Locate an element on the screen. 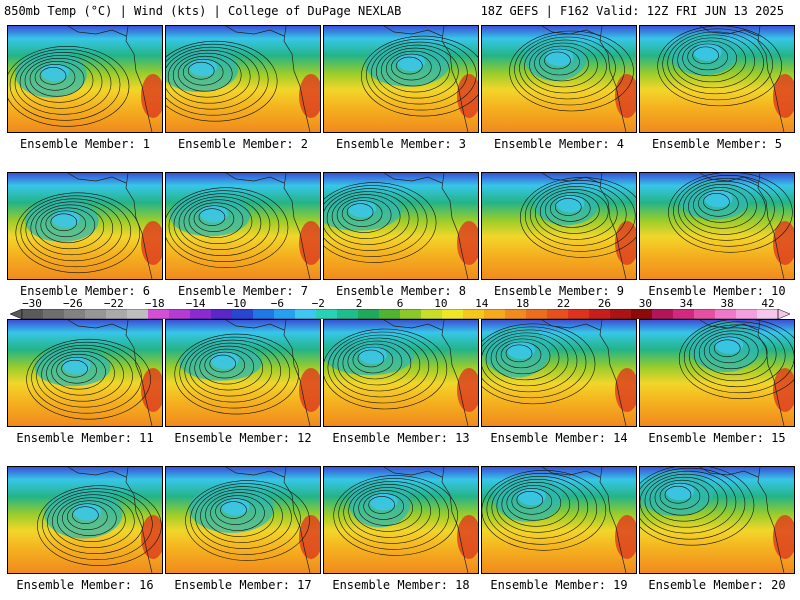 The image size is (800, 600). colorbar-min-arrow is located at coordinates (16, 314).